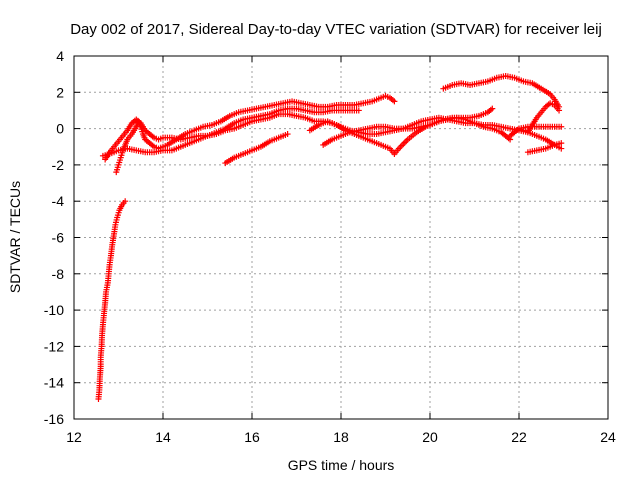 Image resolution: width=640 pixels, height=480 pixels. What do you see at coordinates (54, 383) in the screenshot?
I see `y-tick-label: -14` at bounding box center [54, 383].